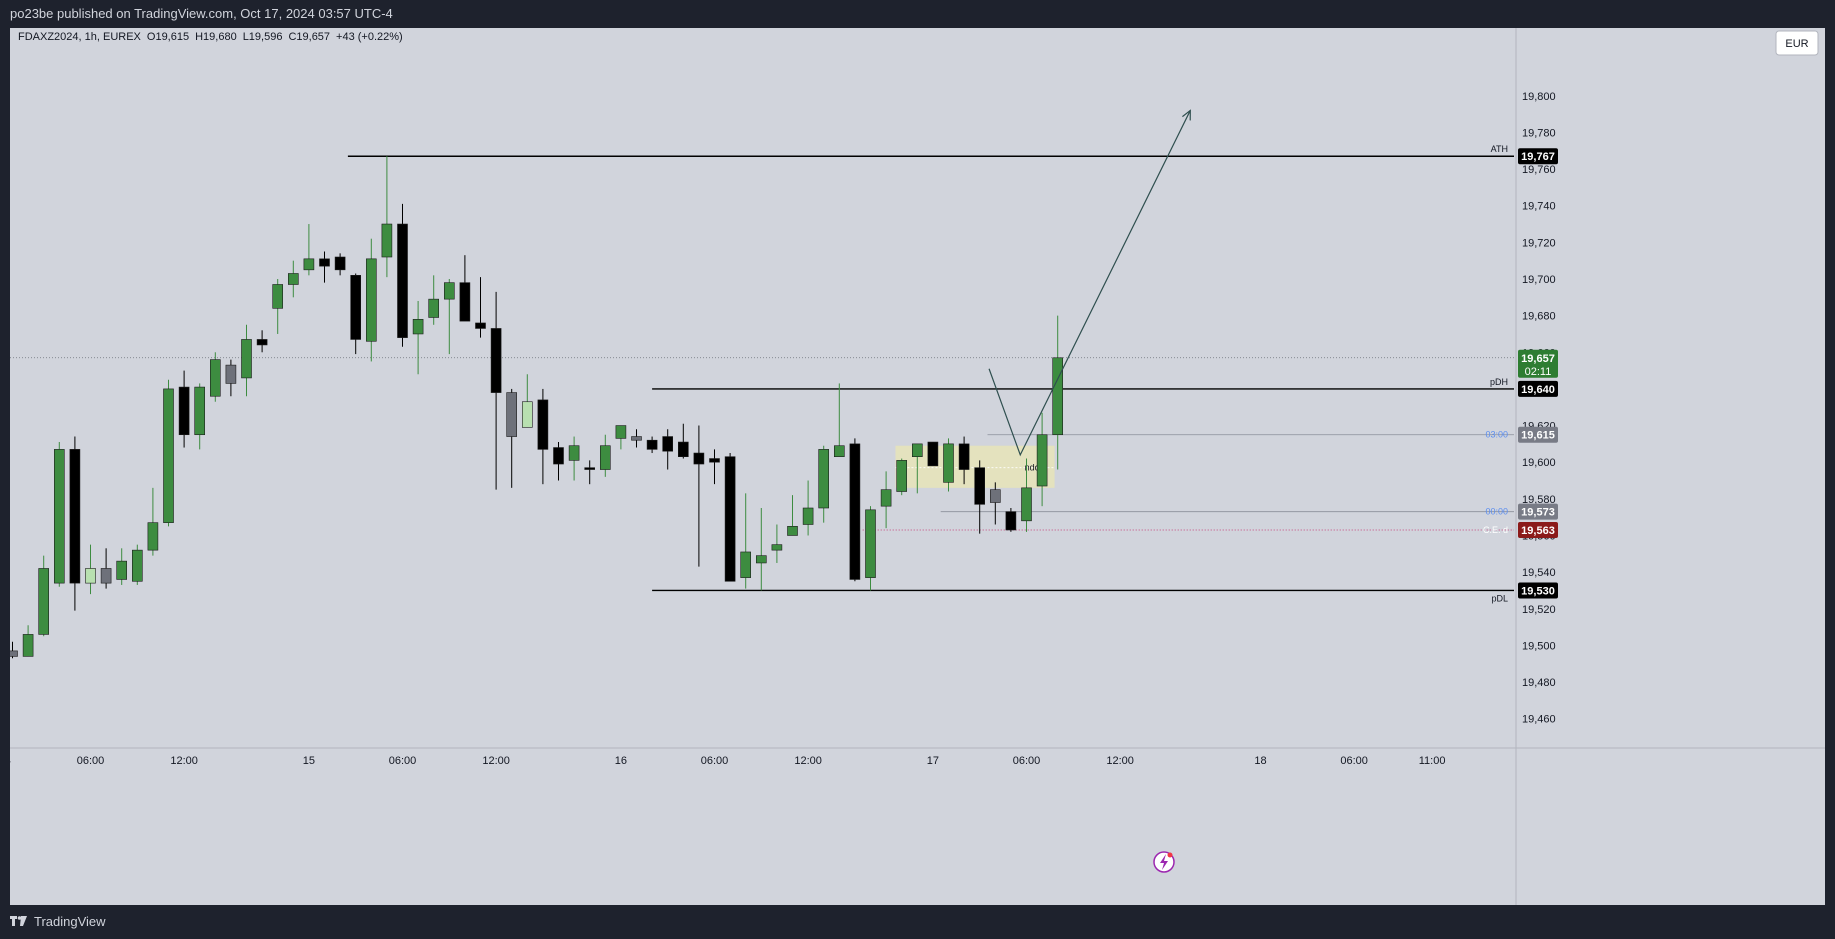  I want to click on alert-lightning-icon, so click(1164, 862).